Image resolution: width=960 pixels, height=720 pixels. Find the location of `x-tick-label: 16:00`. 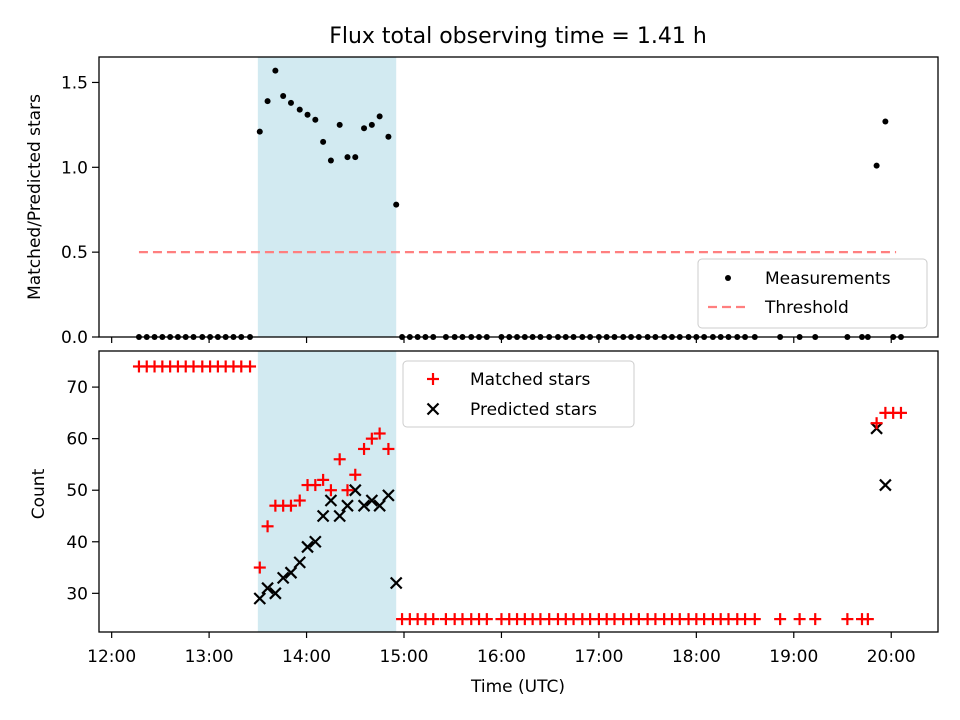

x-tick-label: 16:00 is located at coordinates (501, 657).